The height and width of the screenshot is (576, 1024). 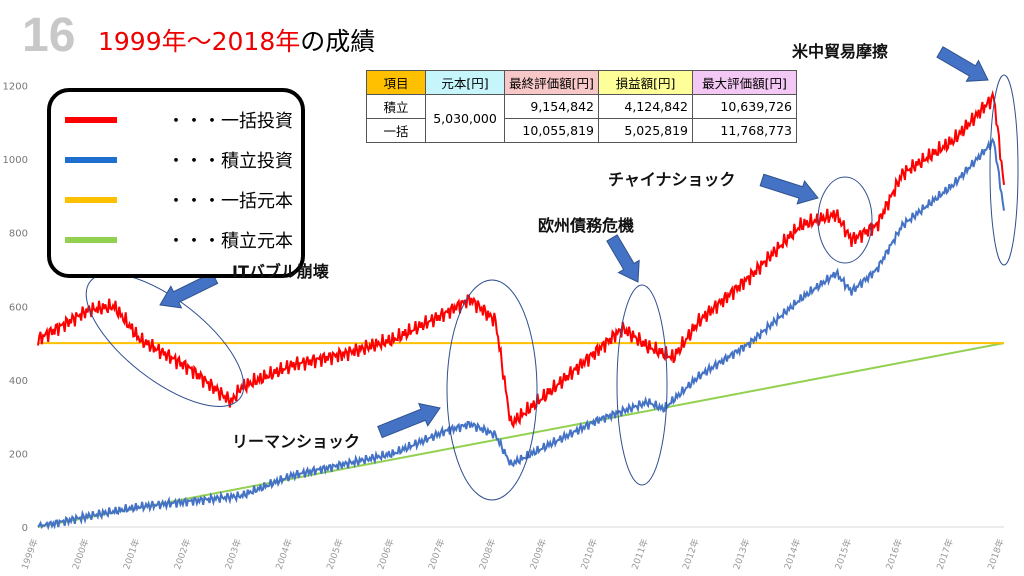 What do you see at coordinates (741, 554) in the screenshot?
I see `x-tick-label: 2013年` at bounding box center [741, 554].